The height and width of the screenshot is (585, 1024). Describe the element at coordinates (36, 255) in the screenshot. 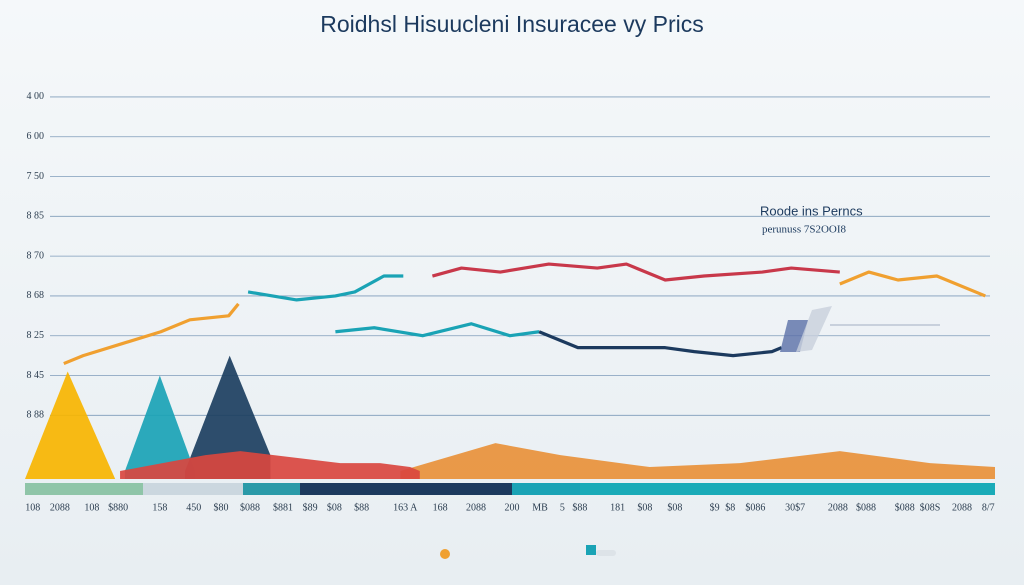

I see `y-tick-label: 8 70` at that location.